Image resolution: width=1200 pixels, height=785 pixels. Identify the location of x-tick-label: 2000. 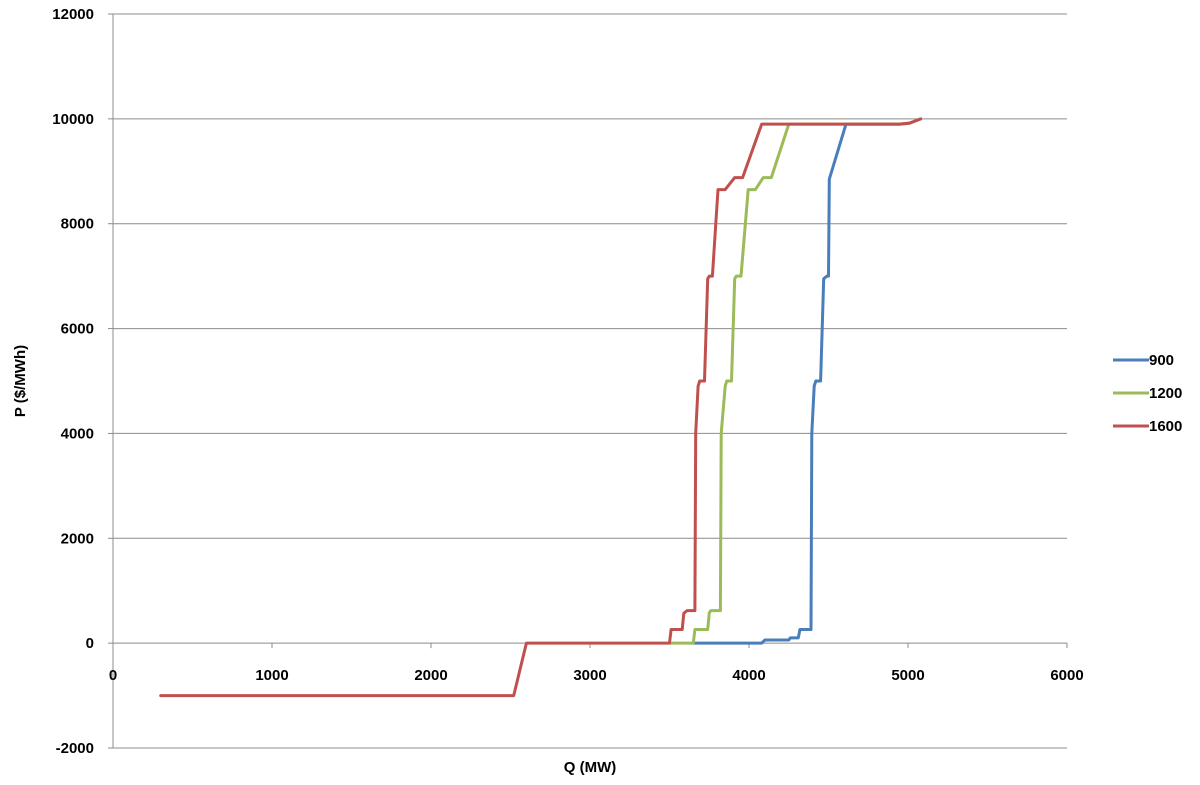
(430, 675).